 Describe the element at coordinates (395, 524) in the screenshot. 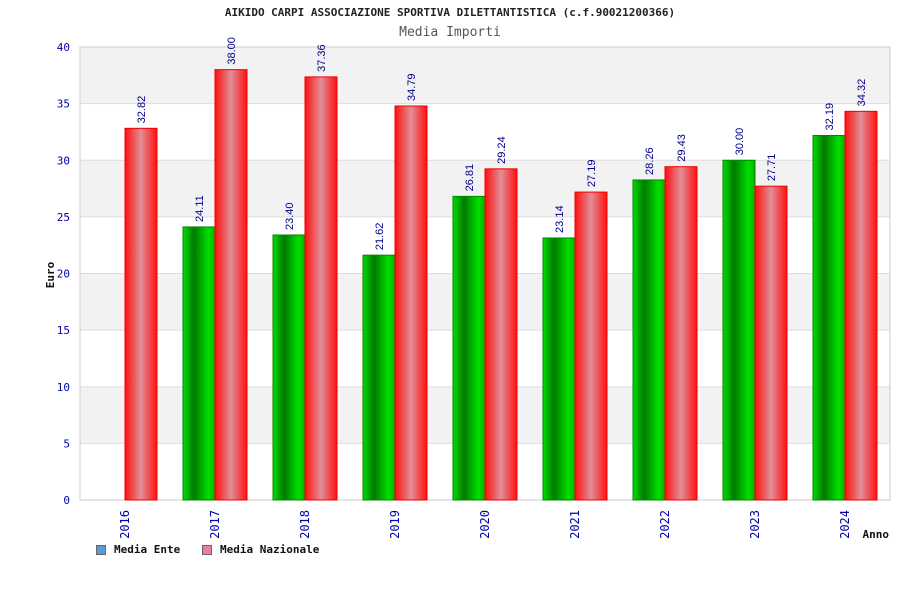

I see `x-tick-label: 2019` at that location.